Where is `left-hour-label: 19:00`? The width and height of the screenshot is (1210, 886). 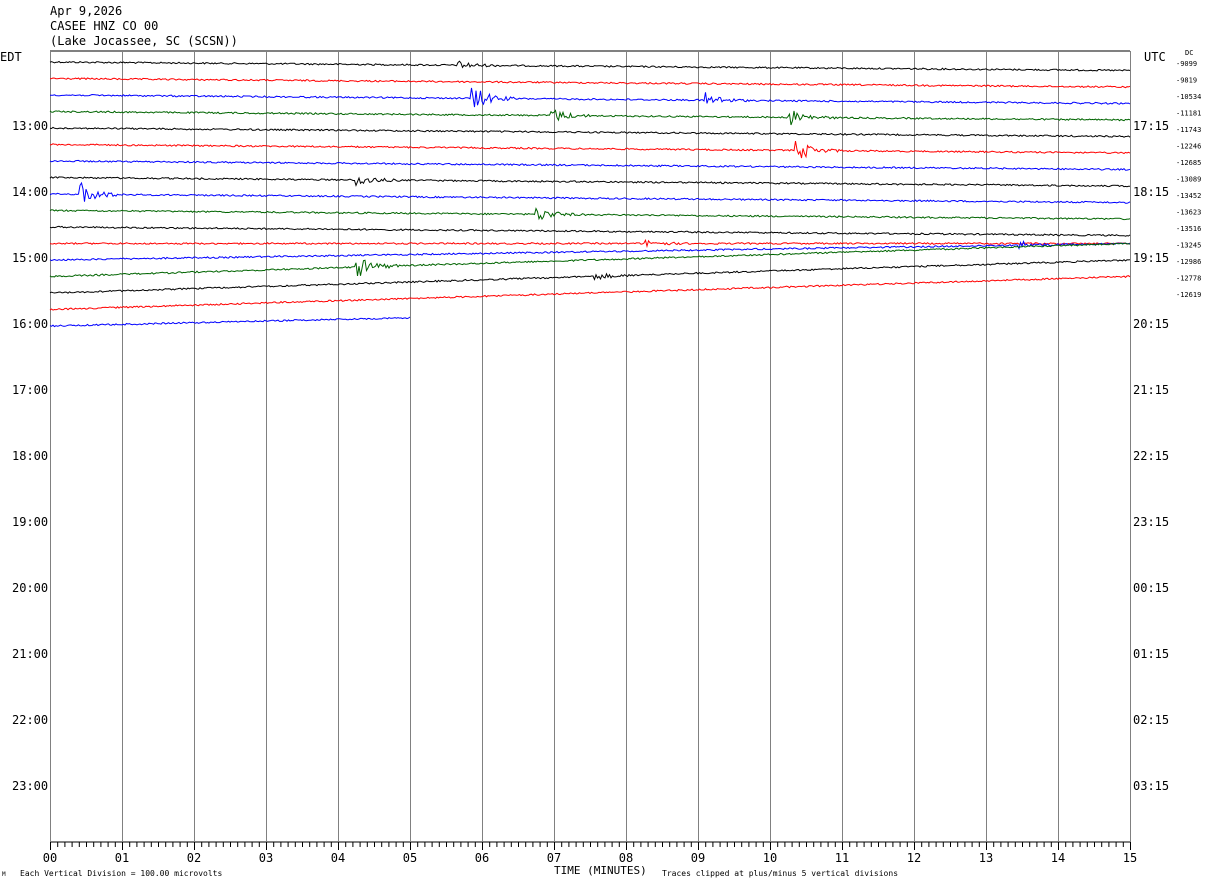
left-hour-label: 19:00 is located at coordinates (30, 522).